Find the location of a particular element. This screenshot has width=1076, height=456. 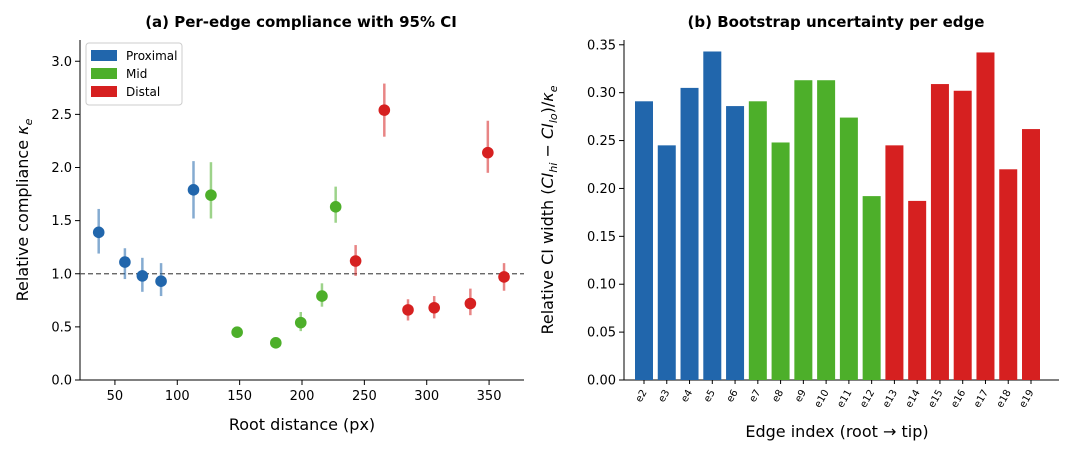

x-tick-label: e2 is located at coordinates (642, 396).